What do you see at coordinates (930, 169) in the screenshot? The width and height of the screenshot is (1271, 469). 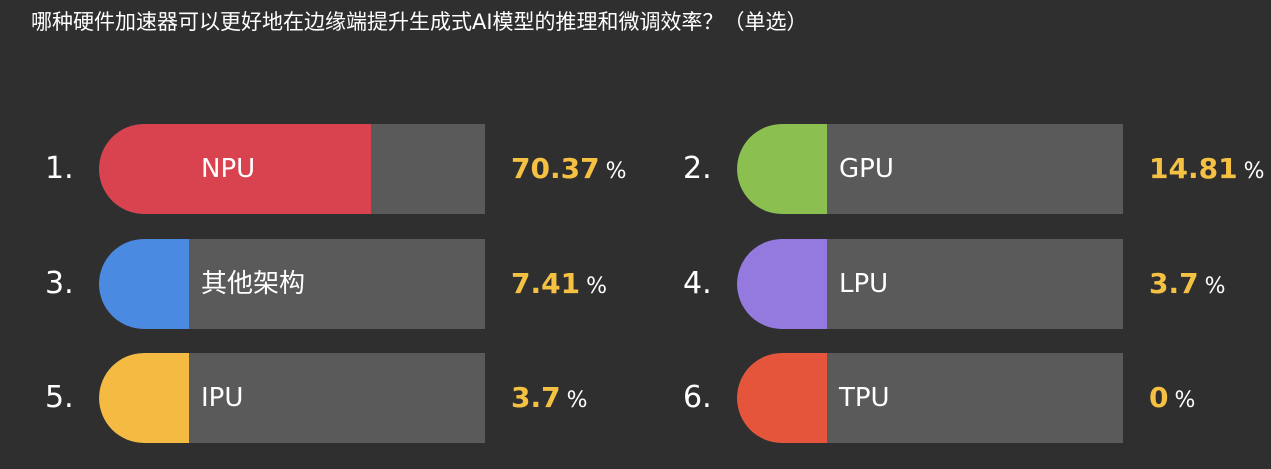 I see `option-bar-track: GPU` at bounding box center [930, 169].